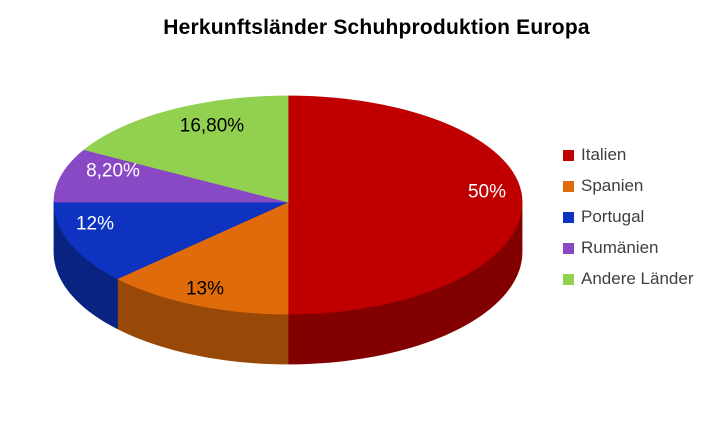 This screenshot has height=426, width=713. What do you see at coordinates (620, 247) in the screenshot?
I see `legend-item-label: Rumänien` at bounding box center [620, 247].